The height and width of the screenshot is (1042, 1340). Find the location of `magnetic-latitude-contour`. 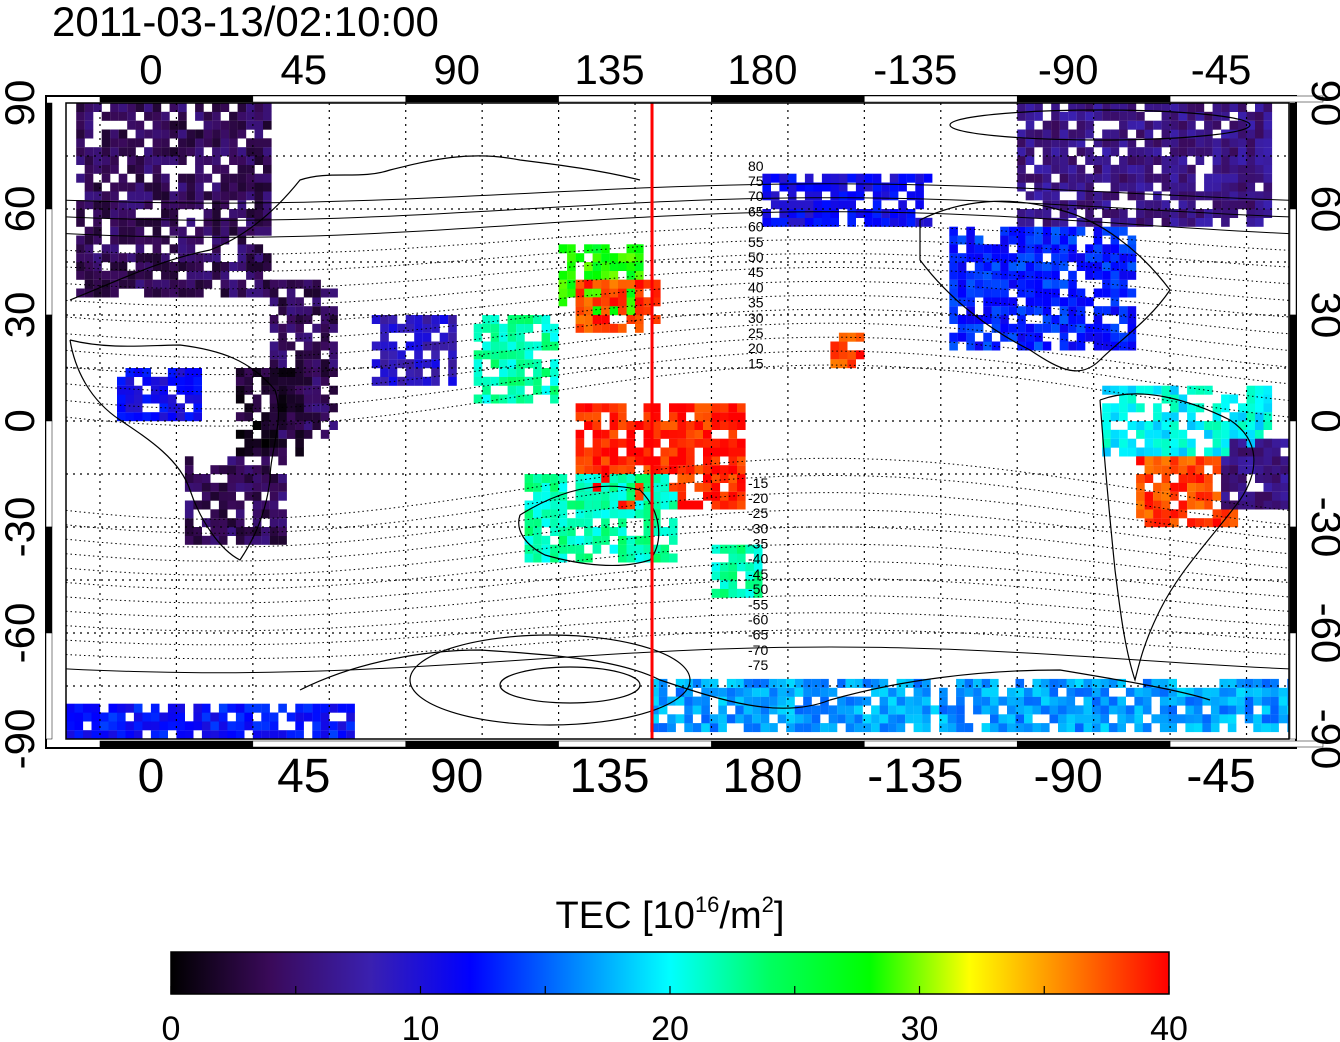

magnetic-latitude-contour is located at coordinates (677, 349).